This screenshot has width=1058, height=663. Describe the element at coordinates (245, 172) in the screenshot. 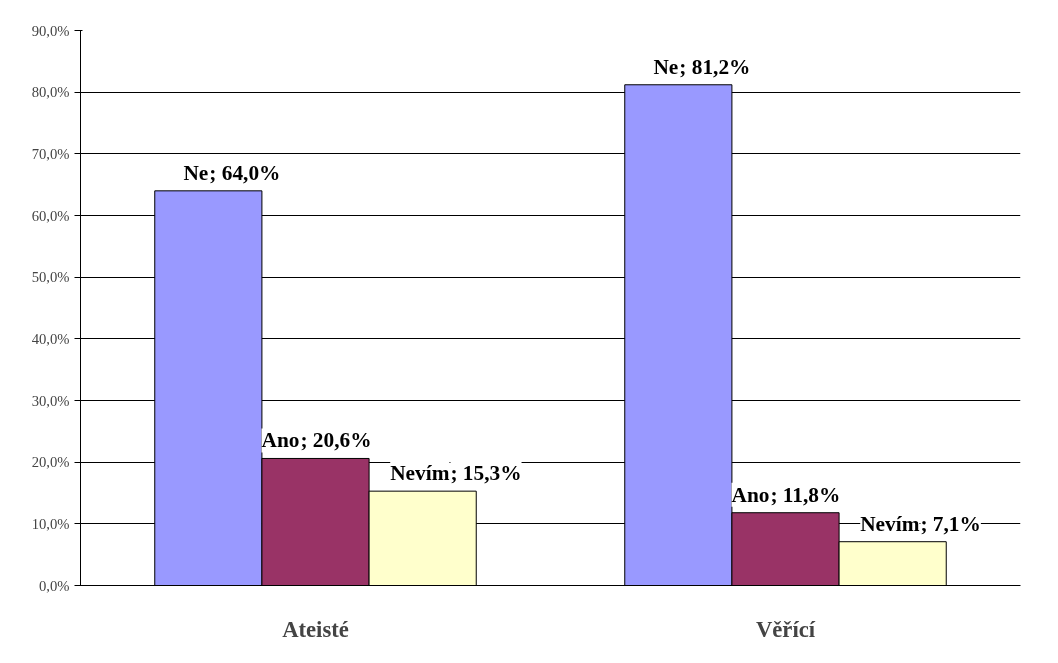

I see `data-label: ; 64,0%` at that location.